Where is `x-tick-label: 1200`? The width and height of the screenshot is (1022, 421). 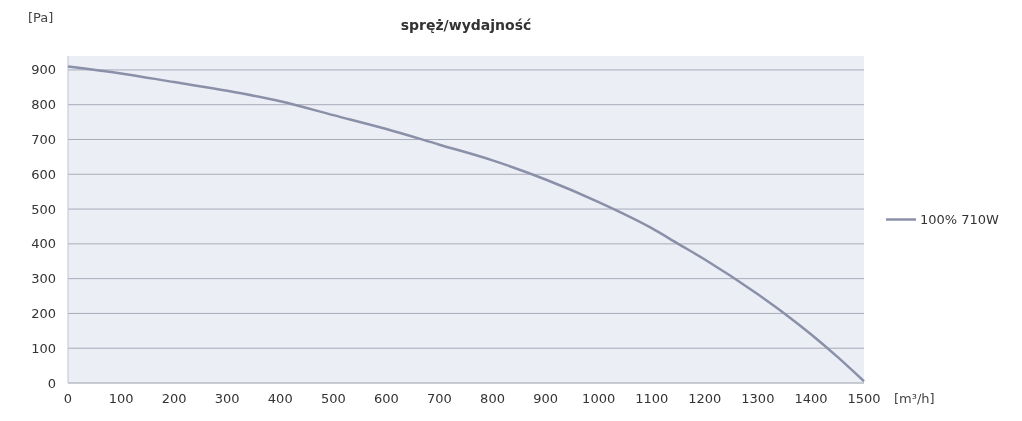 x-tick-label: 1200 is located at coordinates (705, 398).